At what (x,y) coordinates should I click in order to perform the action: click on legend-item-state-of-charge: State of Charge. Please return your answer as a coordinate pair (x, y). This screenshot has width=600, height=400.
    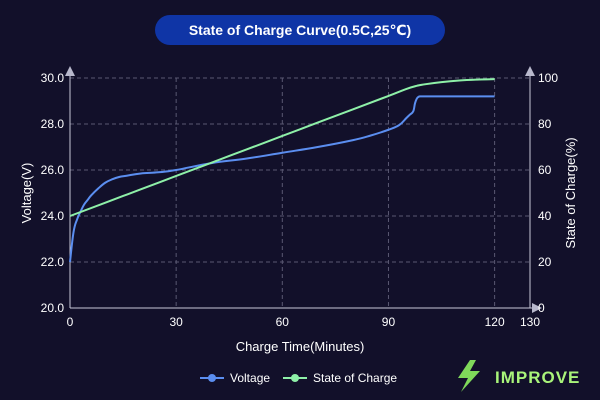
    Looking at the image, I should click on (340, 378).